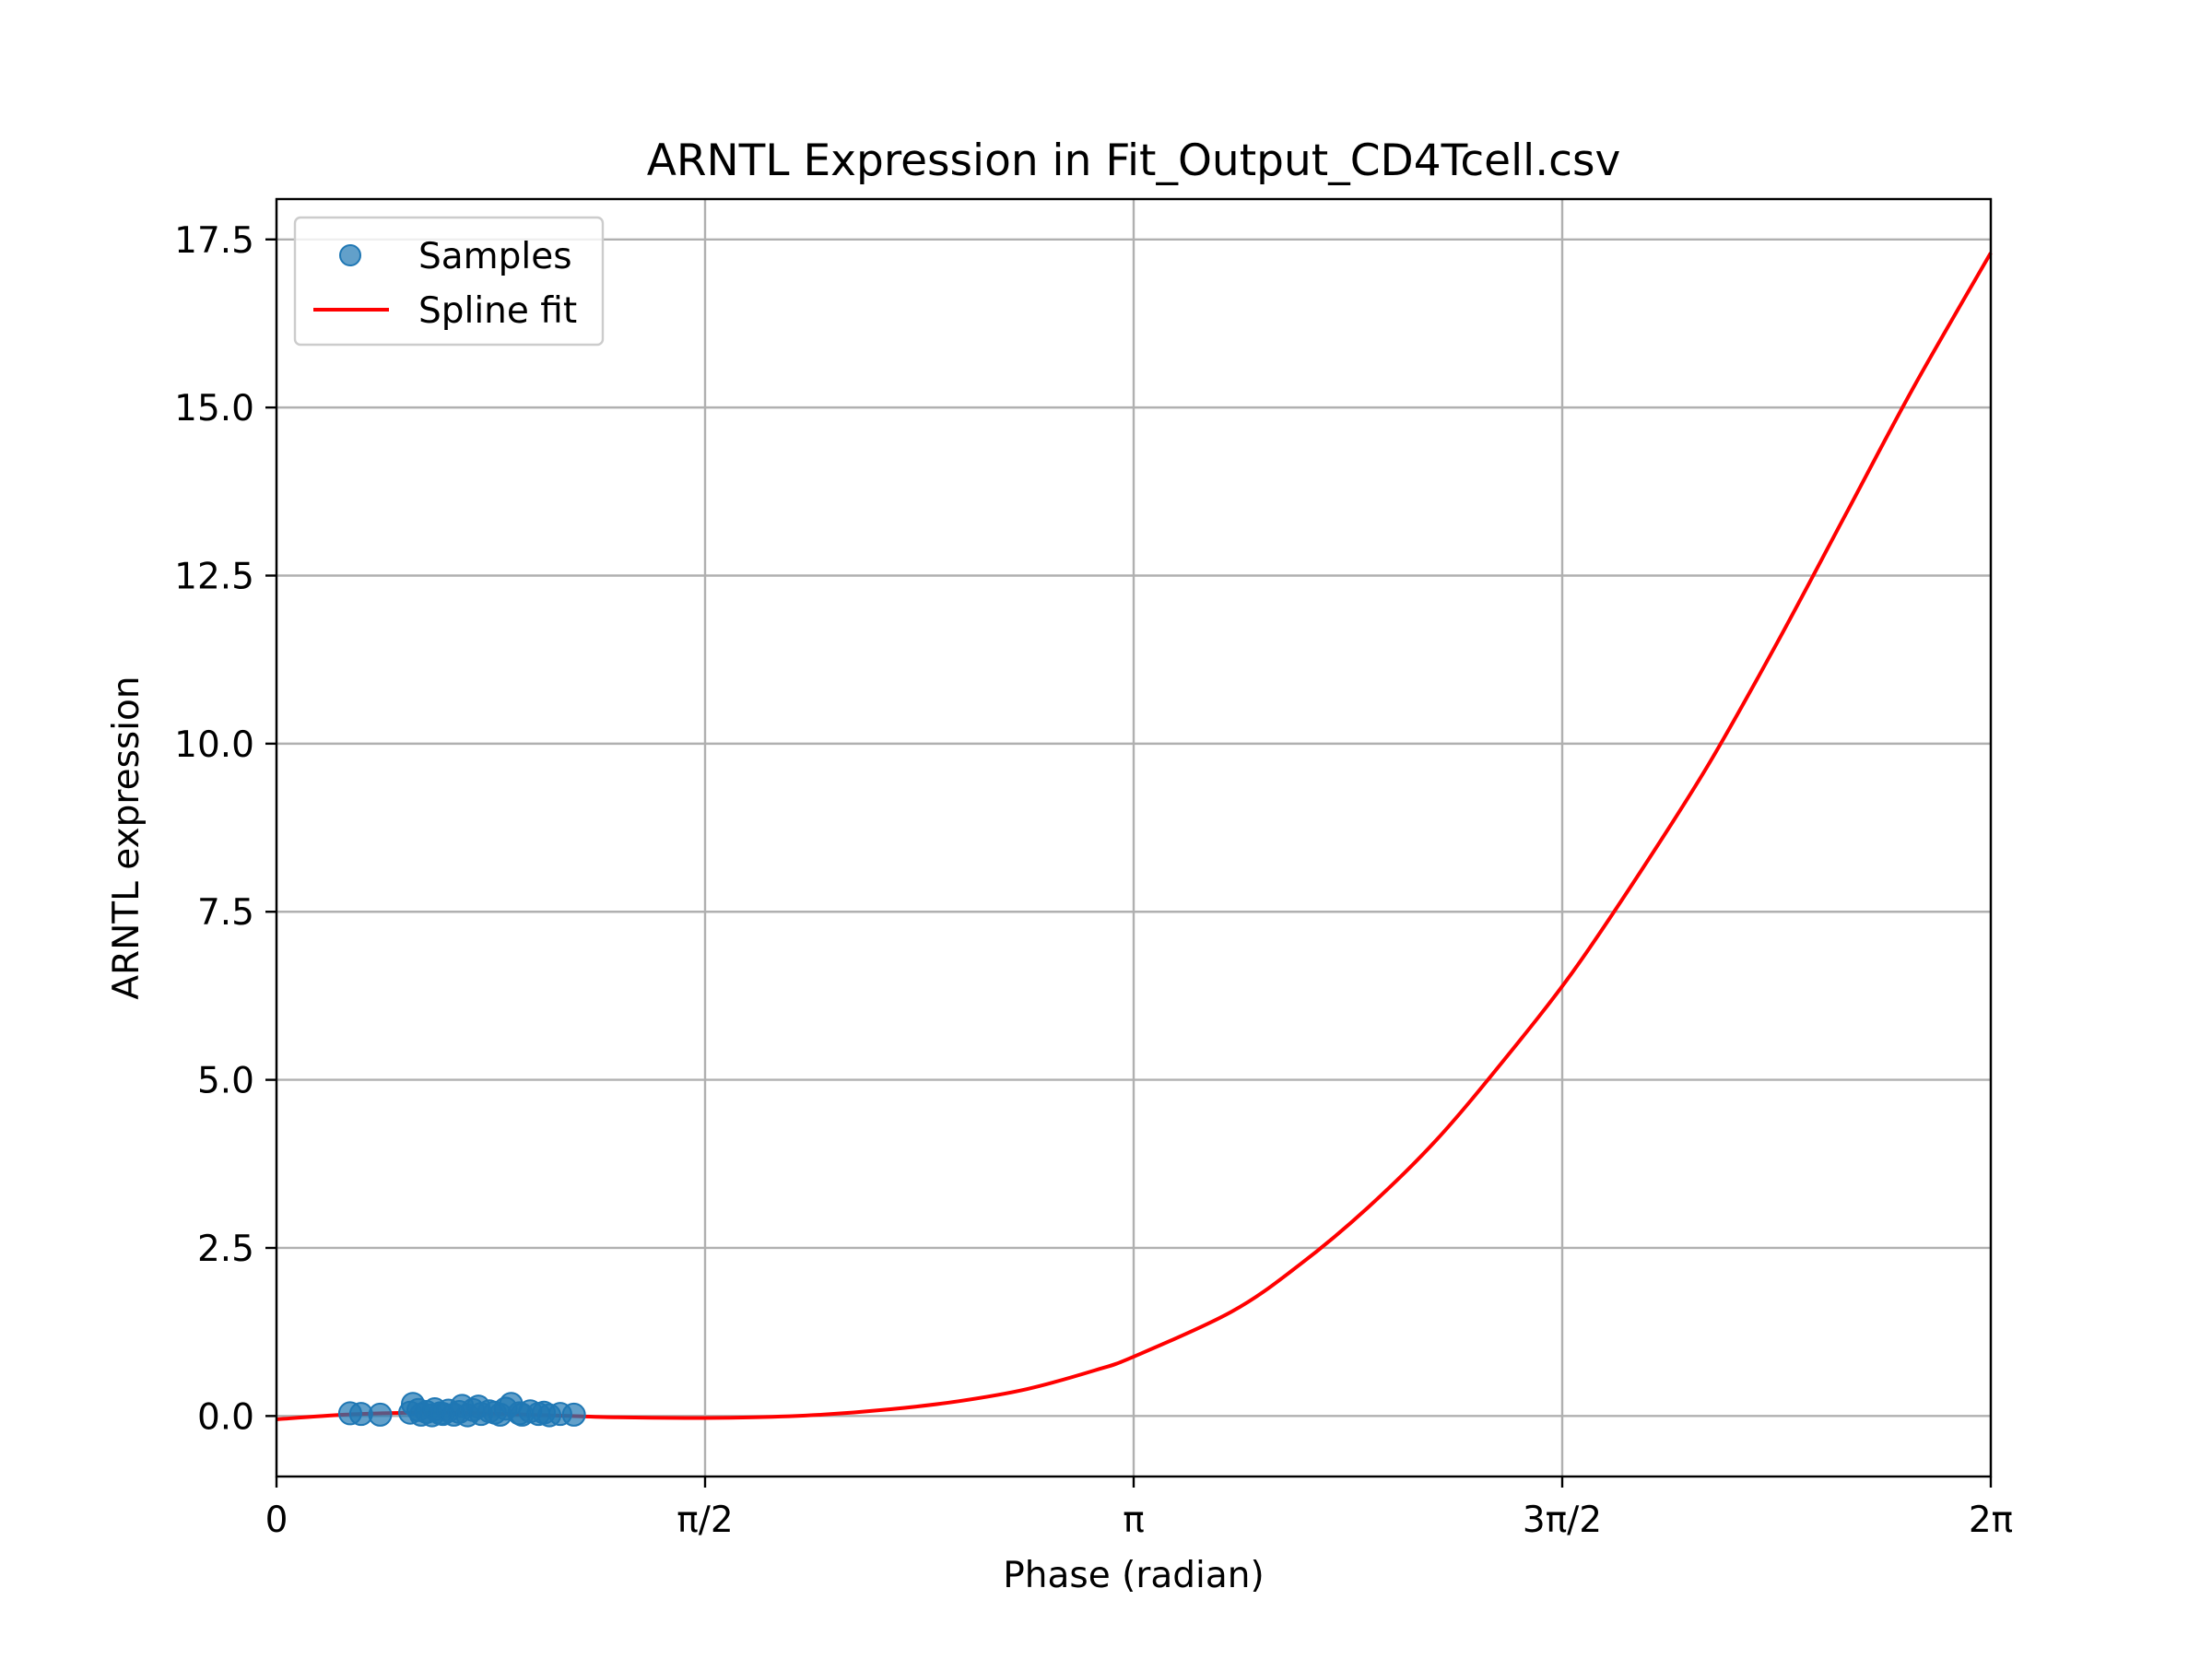 Image resolution: width=2212 pixels, height=1659 pixels. What do you see at coordinates (214, 408) in the screenshot?
I see `y-tick-label: 15.0` at bounding box center [214, 408].